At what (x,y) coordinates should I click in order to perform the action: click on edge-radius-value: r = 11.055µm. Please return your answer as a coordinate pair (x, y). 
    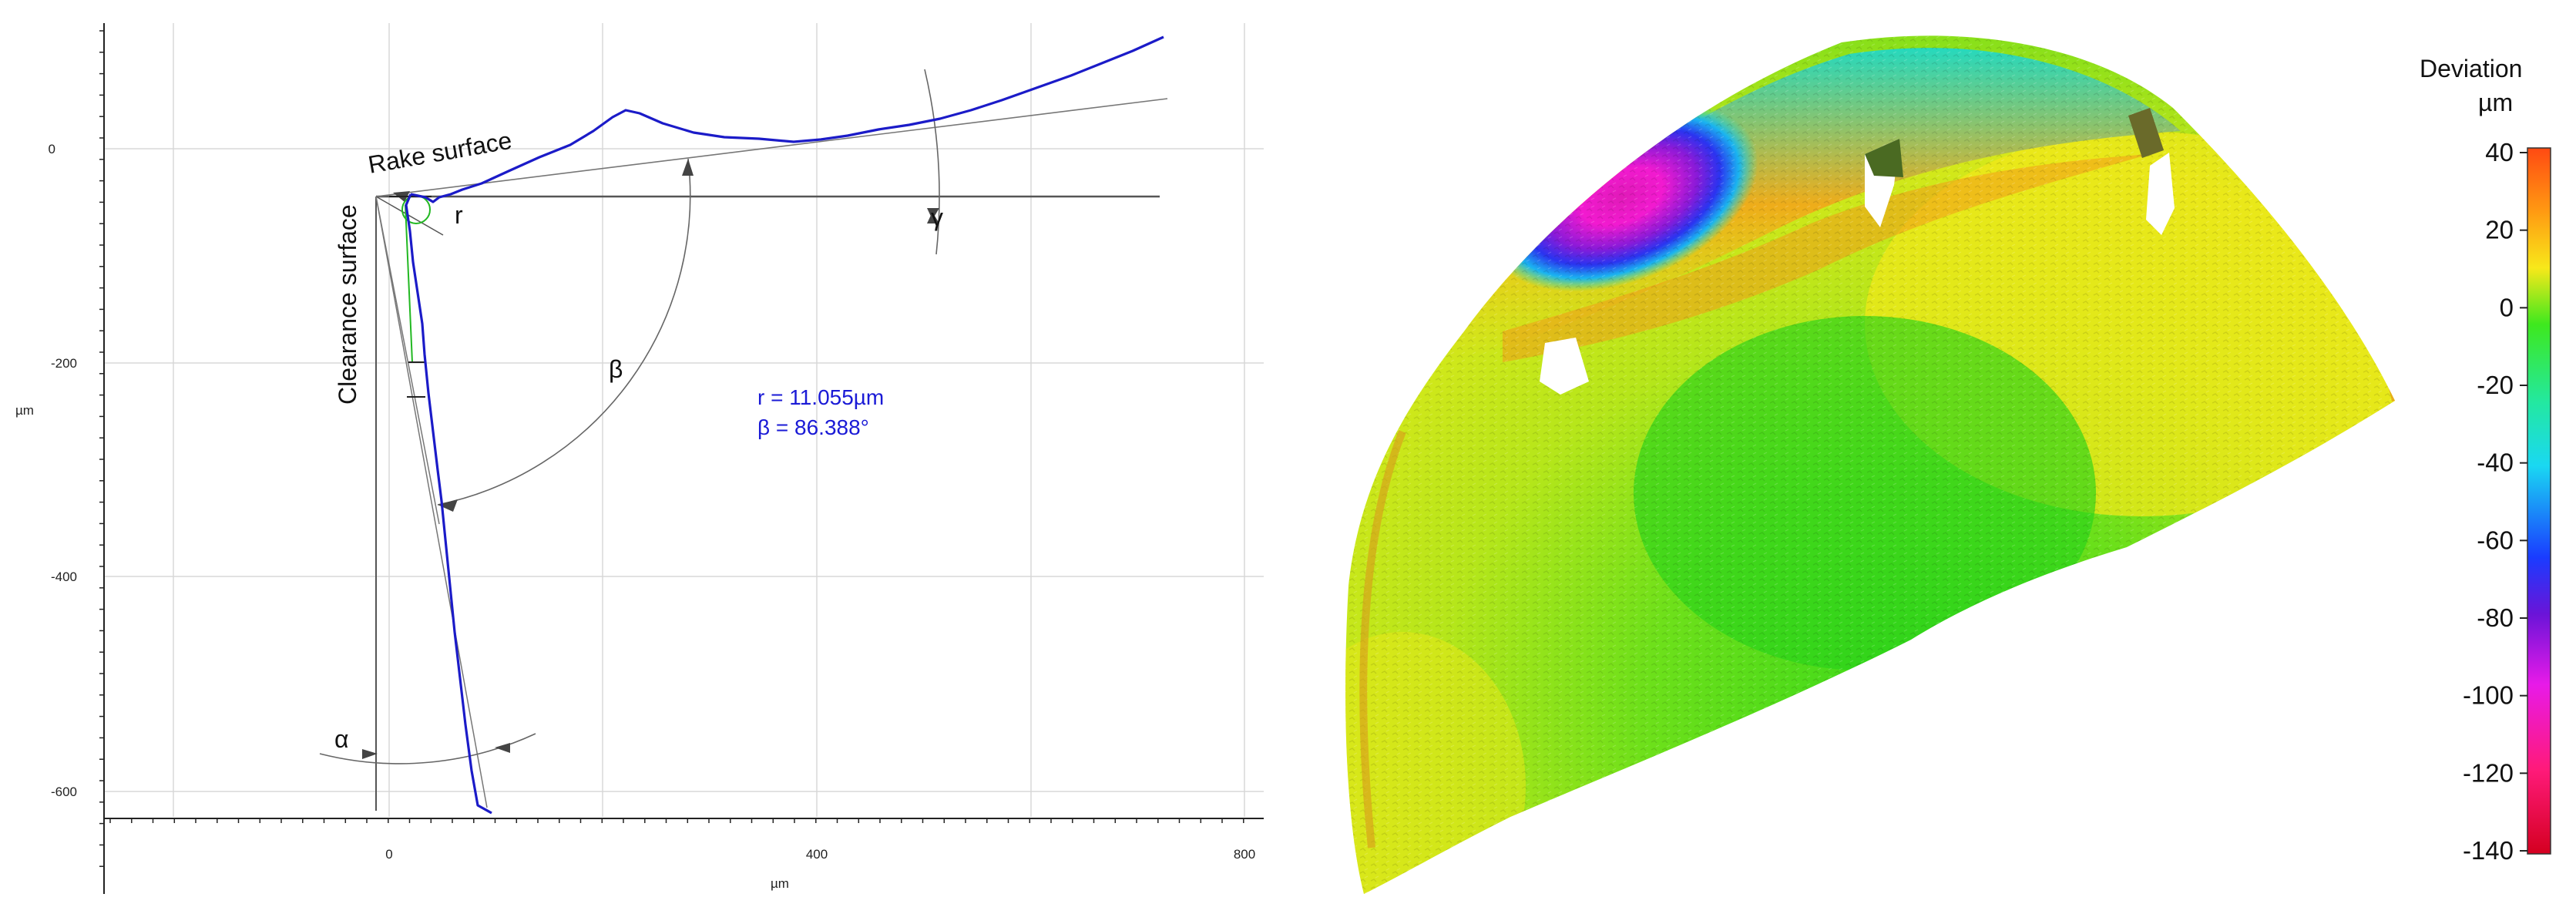
    Looking at the image, I should click on (820, 397).